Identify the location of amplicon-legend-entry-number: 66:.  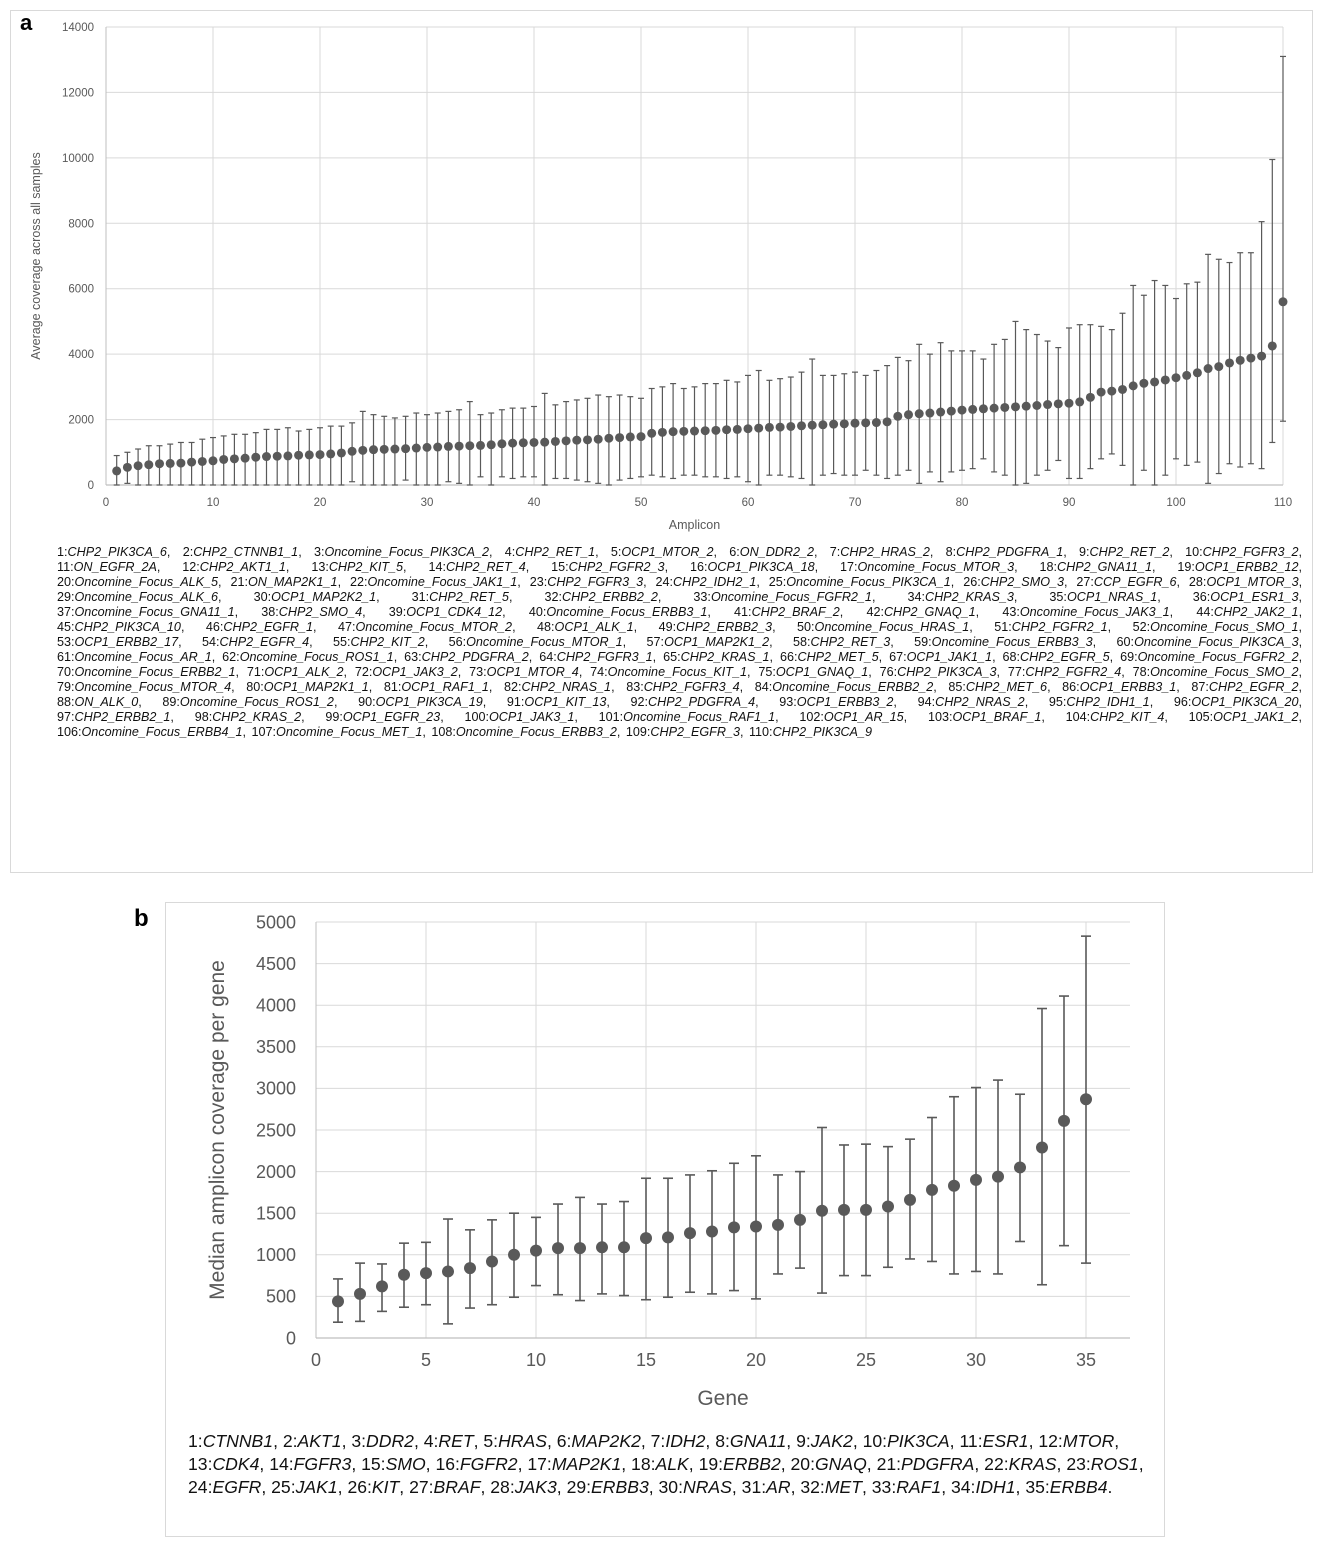
(788, 657).